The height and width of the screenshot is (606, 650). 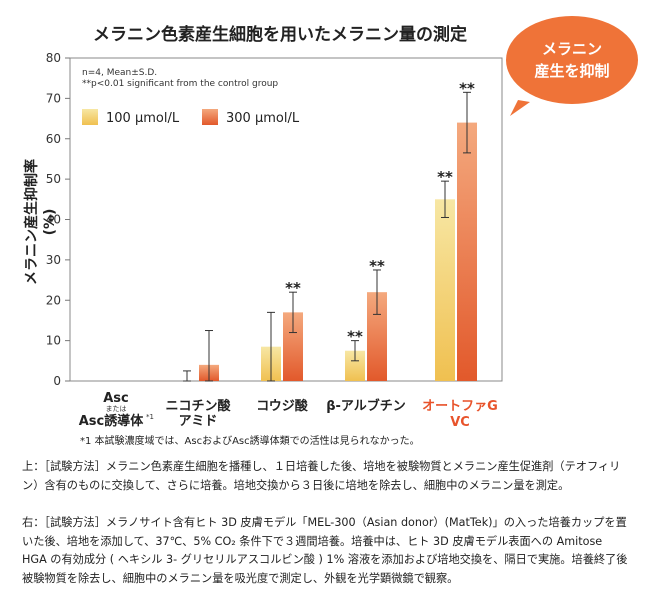 What do you see at coordinates (53, 98) in the screenshot?
I see `y-tick-label: 70` at bounding box center [53, 98].